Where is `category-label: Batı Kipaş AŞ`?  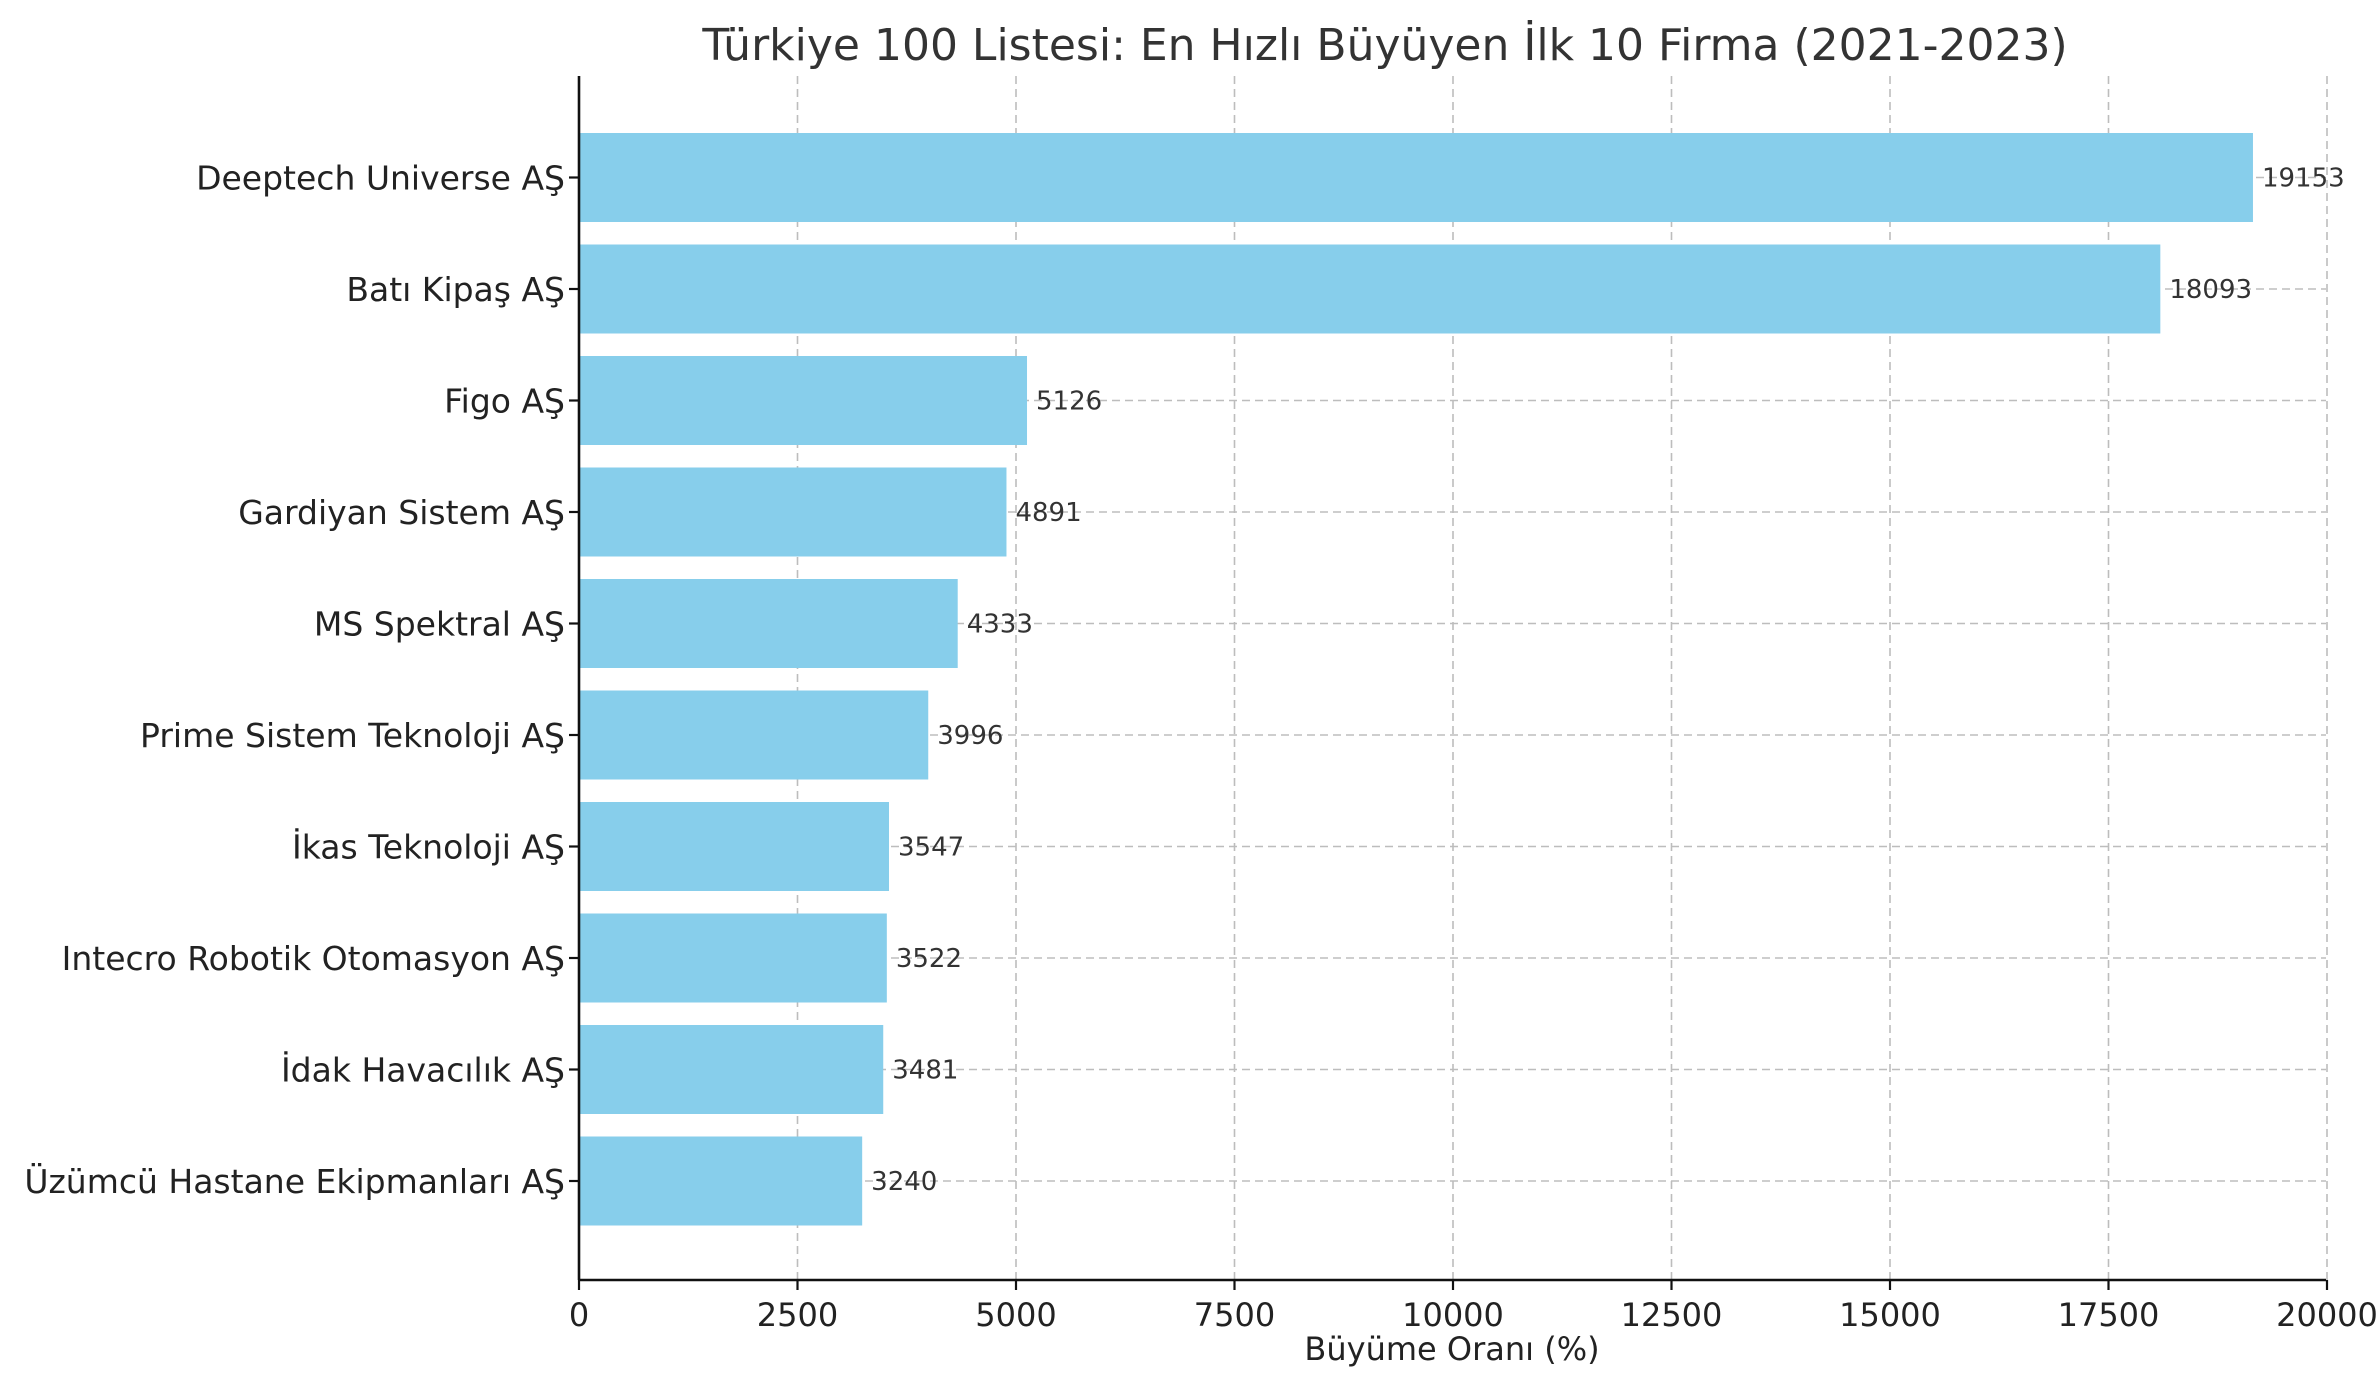 category-label: Batı Kipaş AŞ is located at coordinates (455, 289).